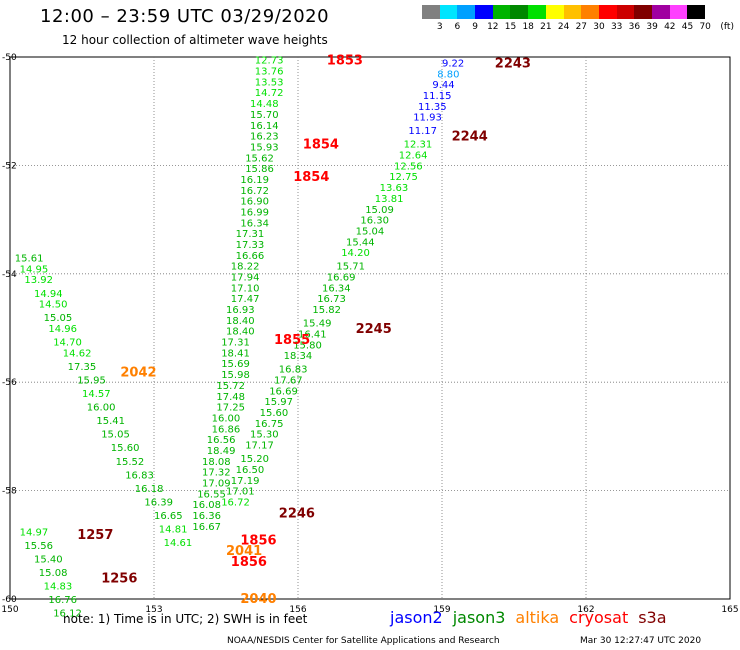 Image resolution: width=740 pixels, height=650 pixels. Describe the element at coordinates (298, 356) in the screenshot. I see `wave-height-reading: 18.34` at that location.